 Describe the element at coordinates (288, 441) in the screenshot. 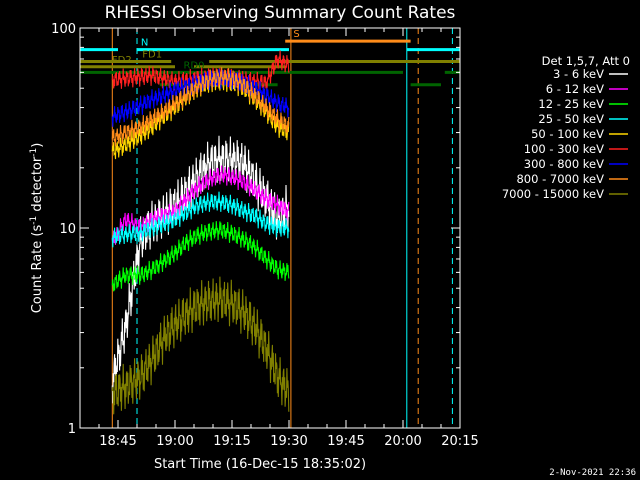

I see `x-tick-label: 19:30` at that location.